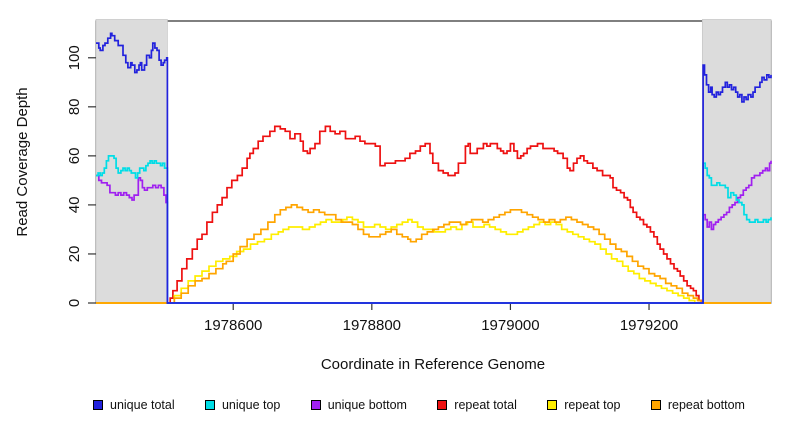 This screenshot has width=792, height=432. What do you see at coordinates (74, 254) in the screenshot?
I see `y-tick-label: 20` at bounding box center [74, 254].